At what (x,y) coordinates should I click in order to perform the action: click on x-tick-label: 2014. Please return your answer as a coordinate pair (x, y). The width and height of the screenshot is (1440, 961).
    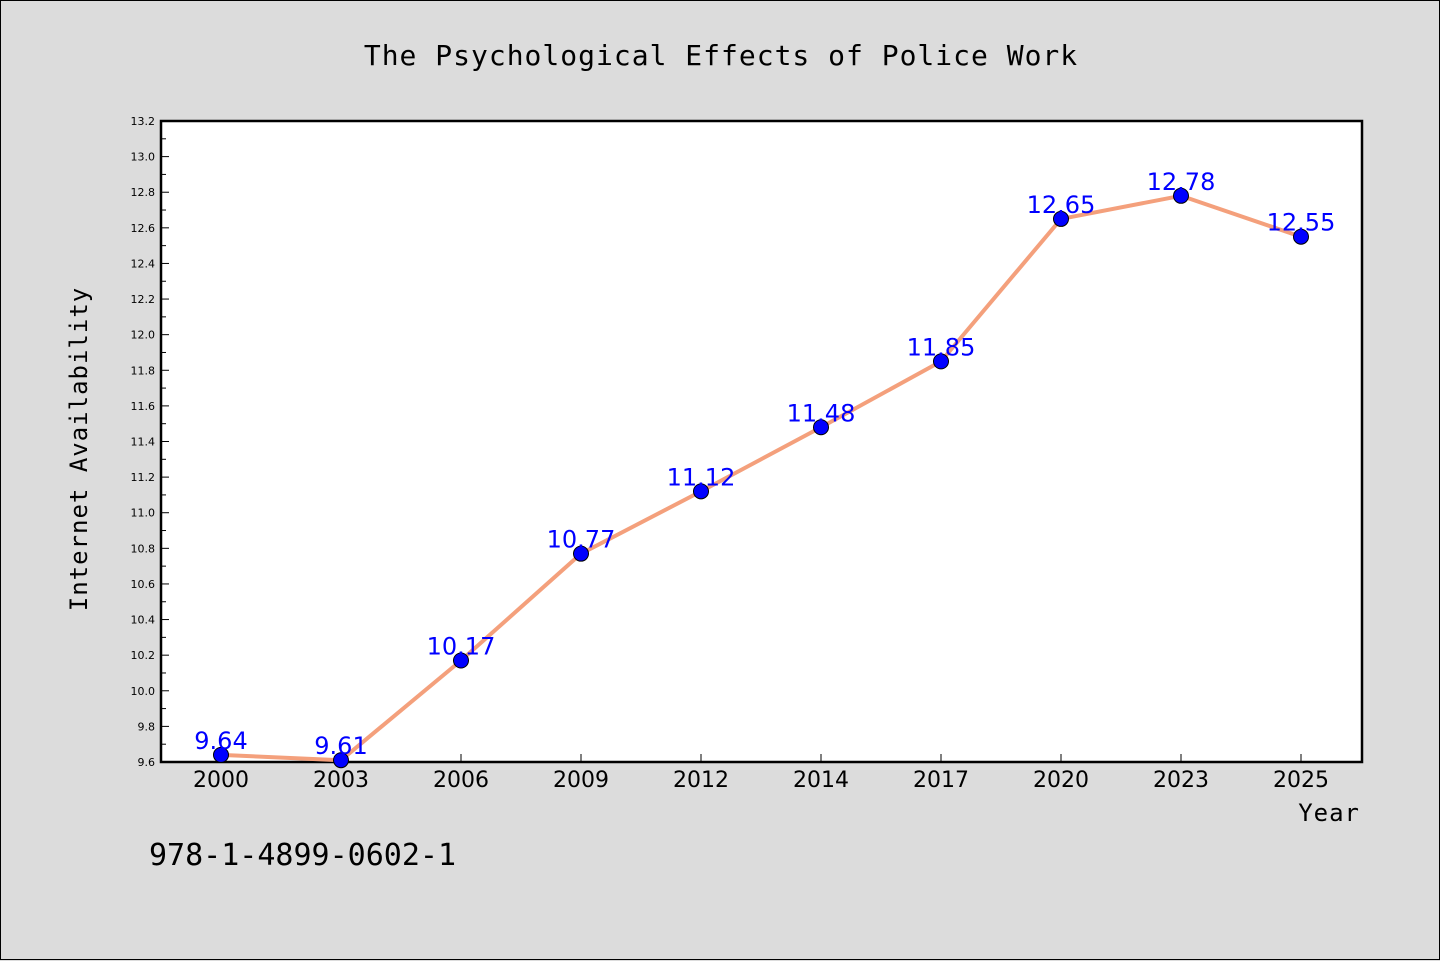
    Looking at the image, I should click on (821, 780).